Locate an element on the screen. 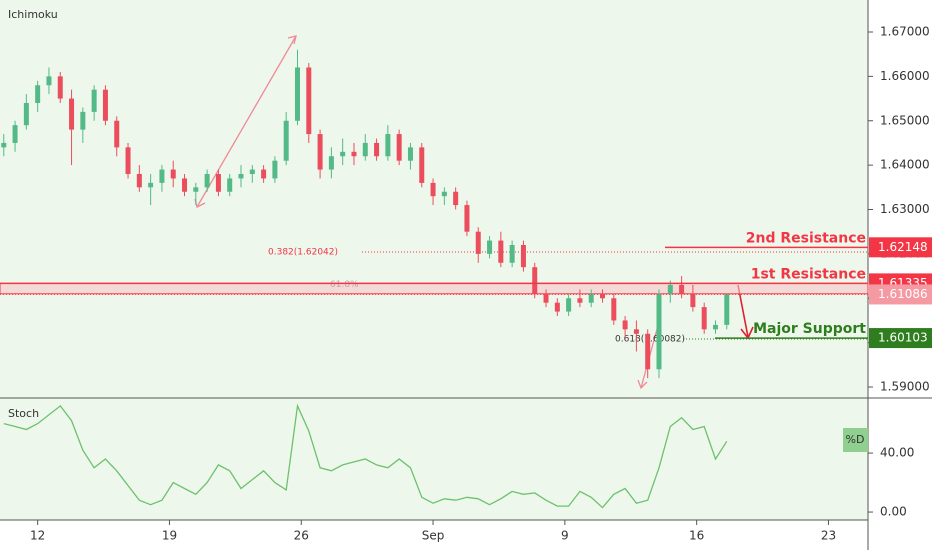 This screenshot has width=932, height=550. x-tick-label: 19 is located at coordinates (169, 536).